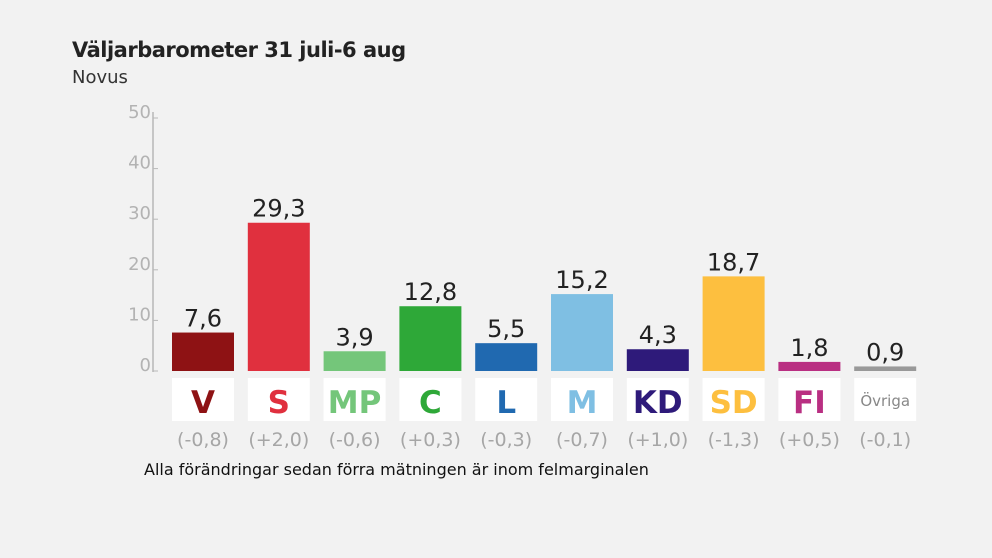 The image size is (992, 558). I want to click on bar-s, so click(278, 296).